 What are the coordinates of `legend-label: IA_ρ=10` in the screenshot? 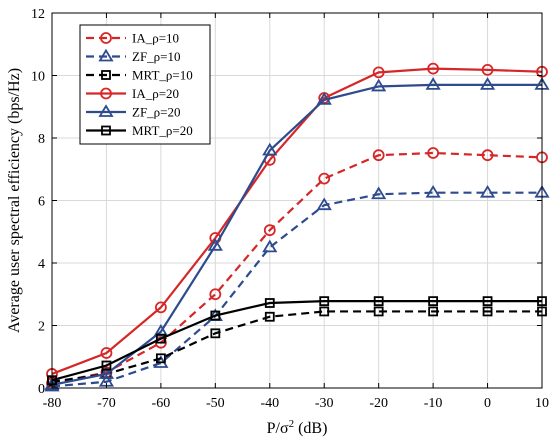 It's located at (155, 38).